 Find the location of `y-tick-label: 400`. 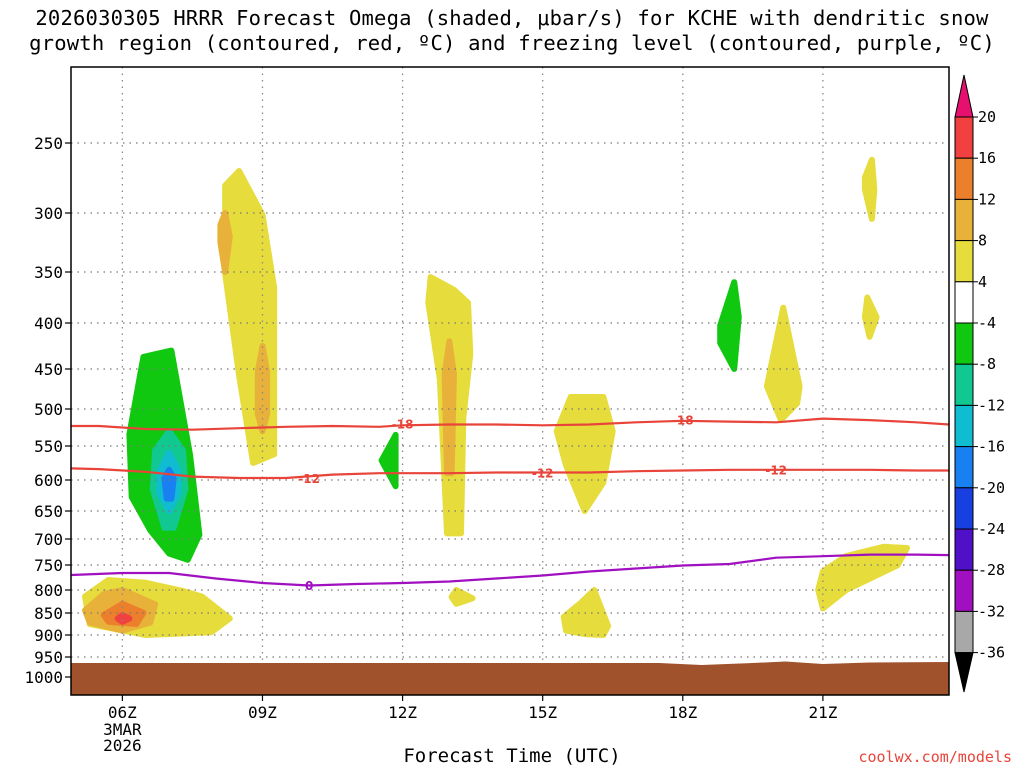

y-tick-label: 400 is located at coordinates (48, 323).